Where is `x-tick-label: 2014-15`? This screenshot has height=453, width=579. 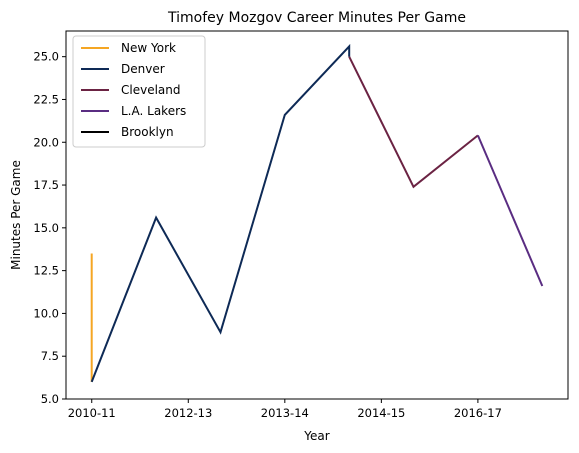 x-tick-label: 2014-15 is located at coordinates (381, 413).